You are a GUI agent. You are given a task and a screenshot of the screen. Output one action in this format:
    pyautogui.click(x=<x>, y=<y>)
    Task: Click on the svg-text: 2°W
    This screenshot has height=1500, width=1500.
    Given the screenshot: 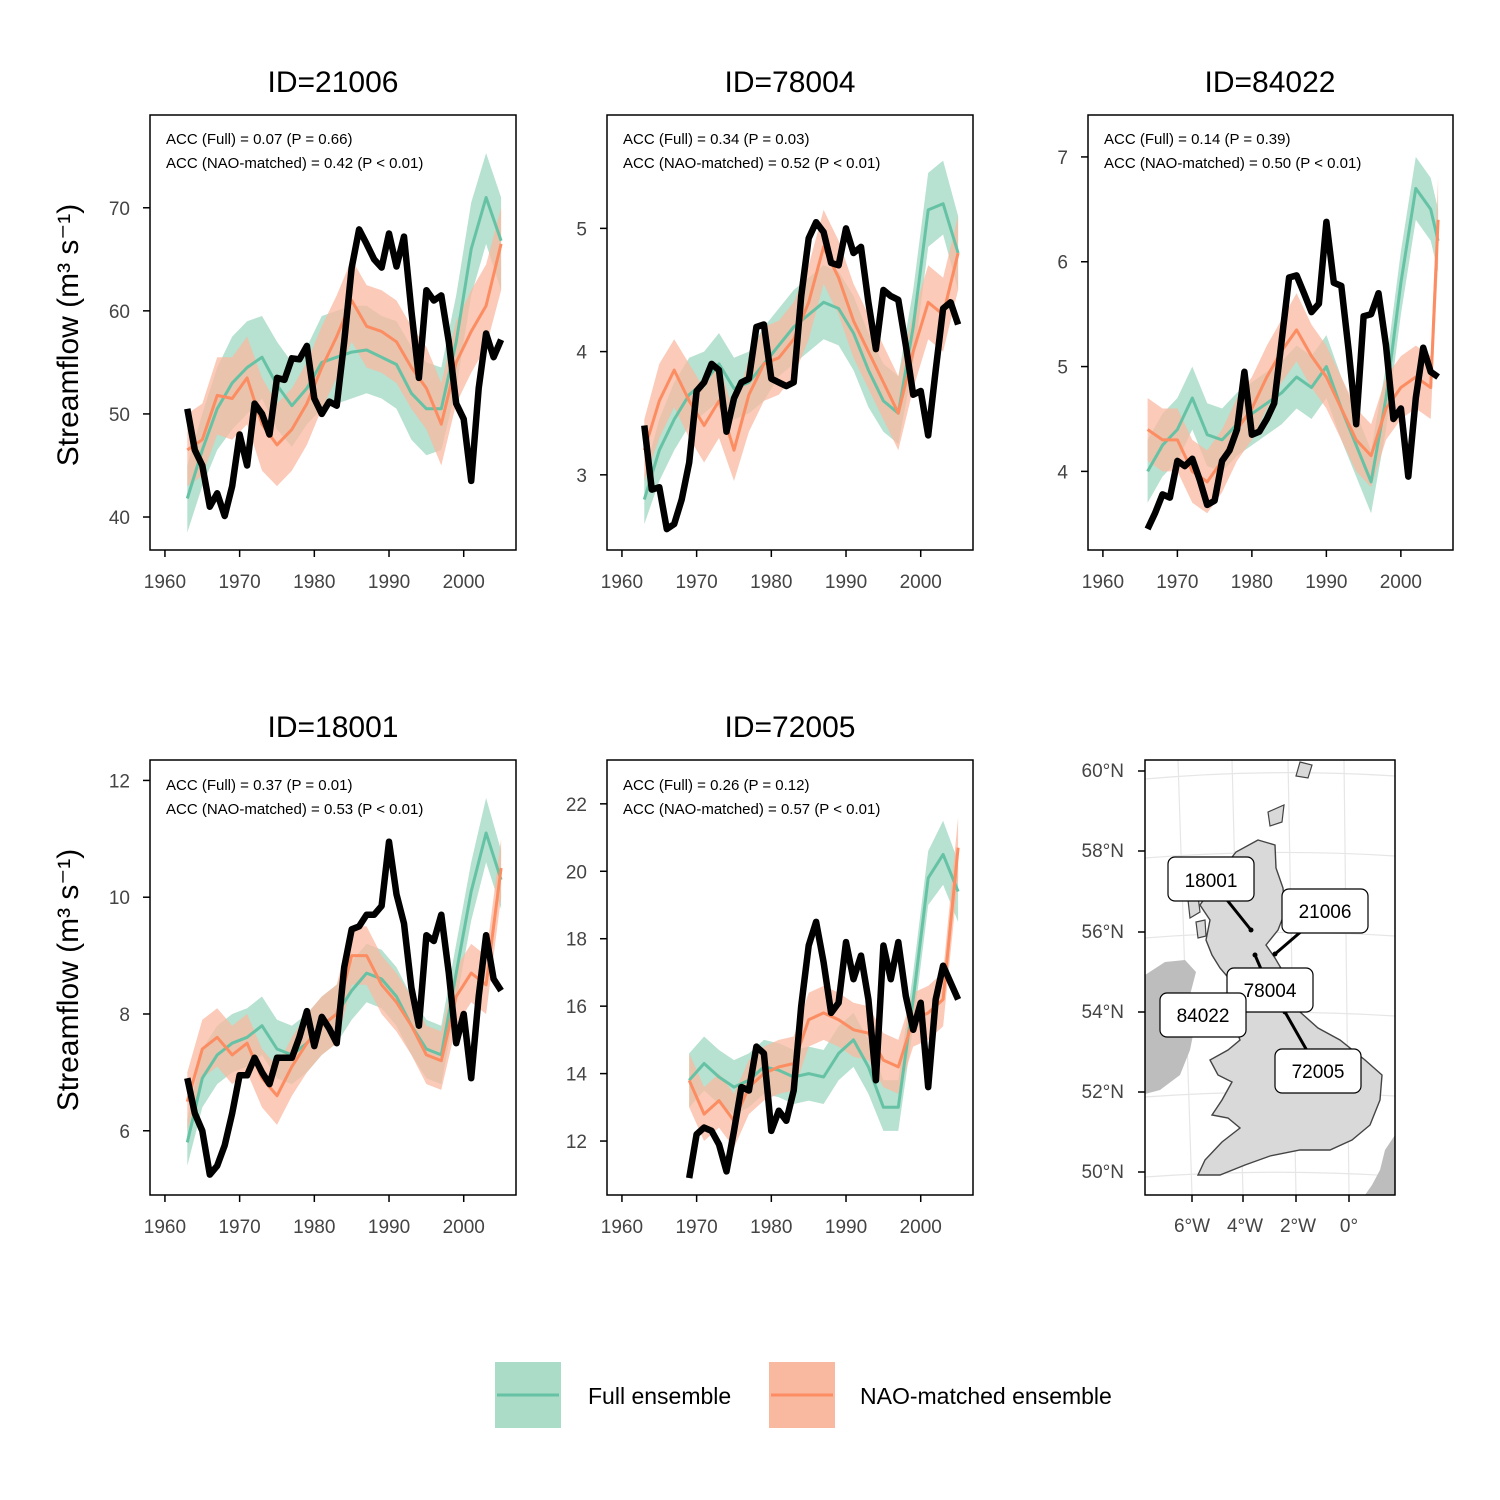 What is the action you would take?
    pyautogui.click(x=1298, y=1226)
    